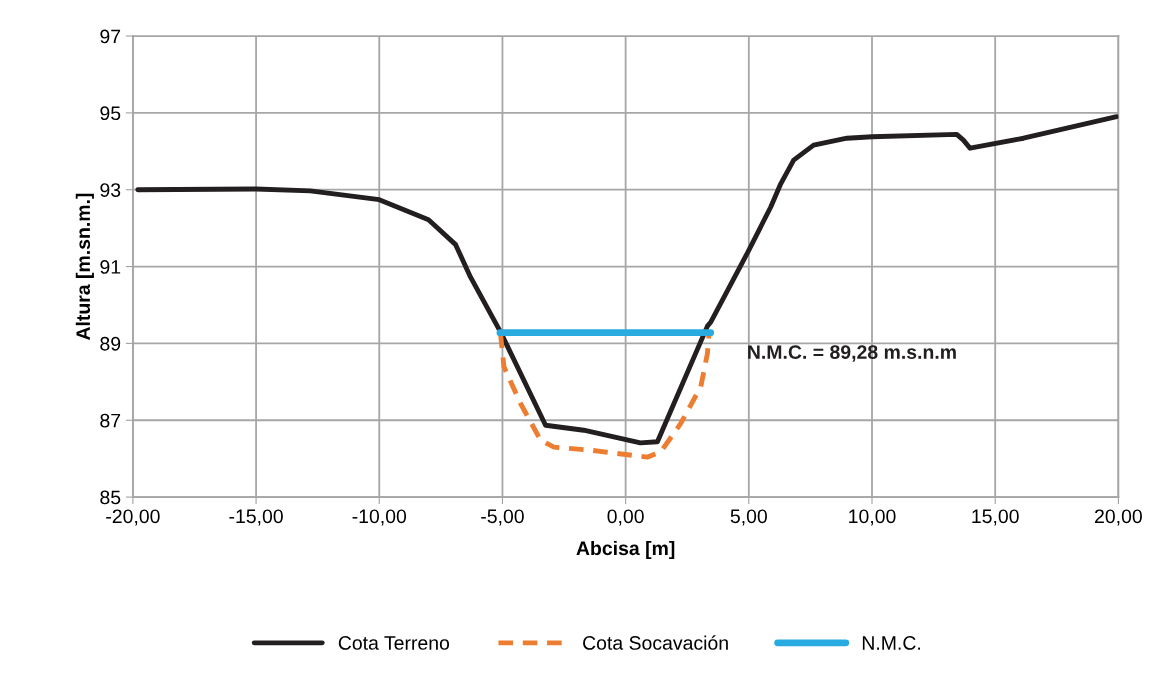  I want to click on y-tick-label: 87, so click(110, 420).